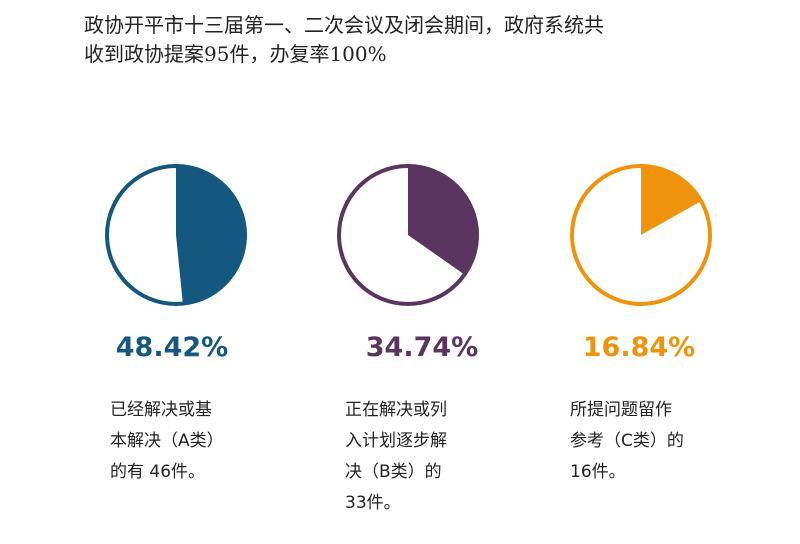  Describe the element at coordinates (396, 410) in the screenshot. I see `description-b-line-1: 正在解决或列` at that location.